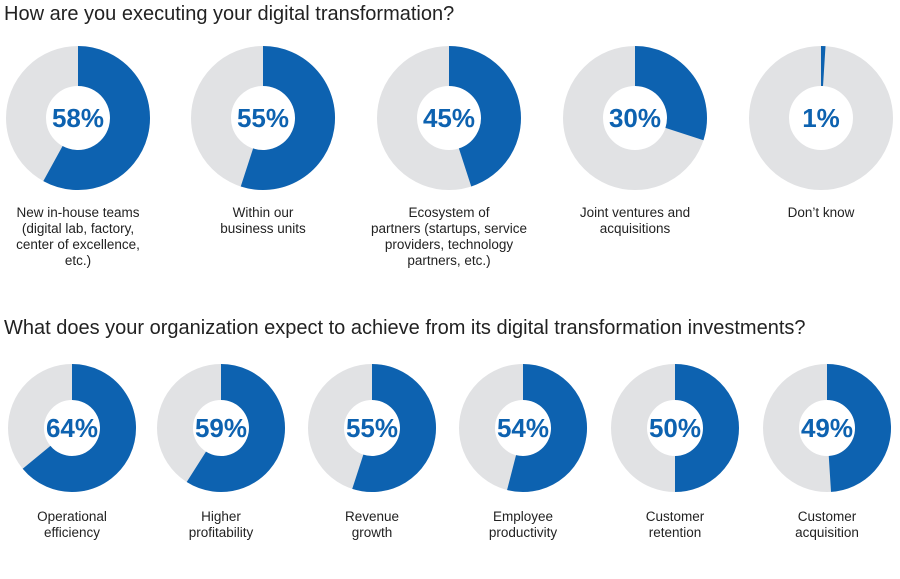 The image size is (900, 579). I want to click on value-label-revenue-growth: 55%, so click(372, 428).